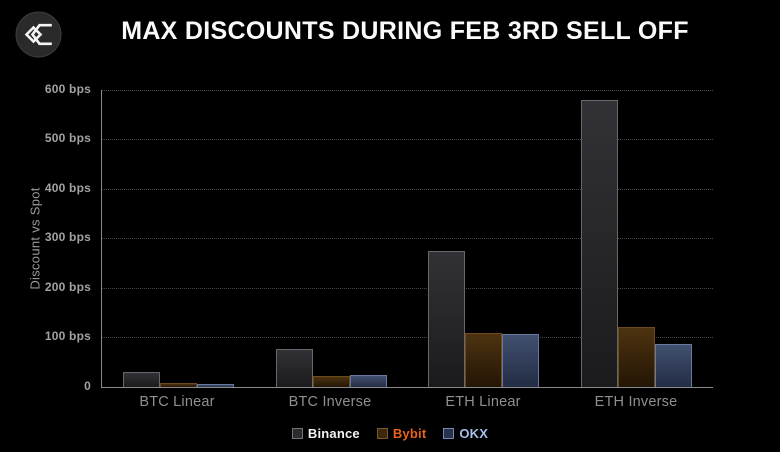 The height and width of the screenshot is (452, 780). What do you see at coordinates (382, 433) in the screenshot?
I see `legend-swatch-bybit` at bounding box center [382, 433].